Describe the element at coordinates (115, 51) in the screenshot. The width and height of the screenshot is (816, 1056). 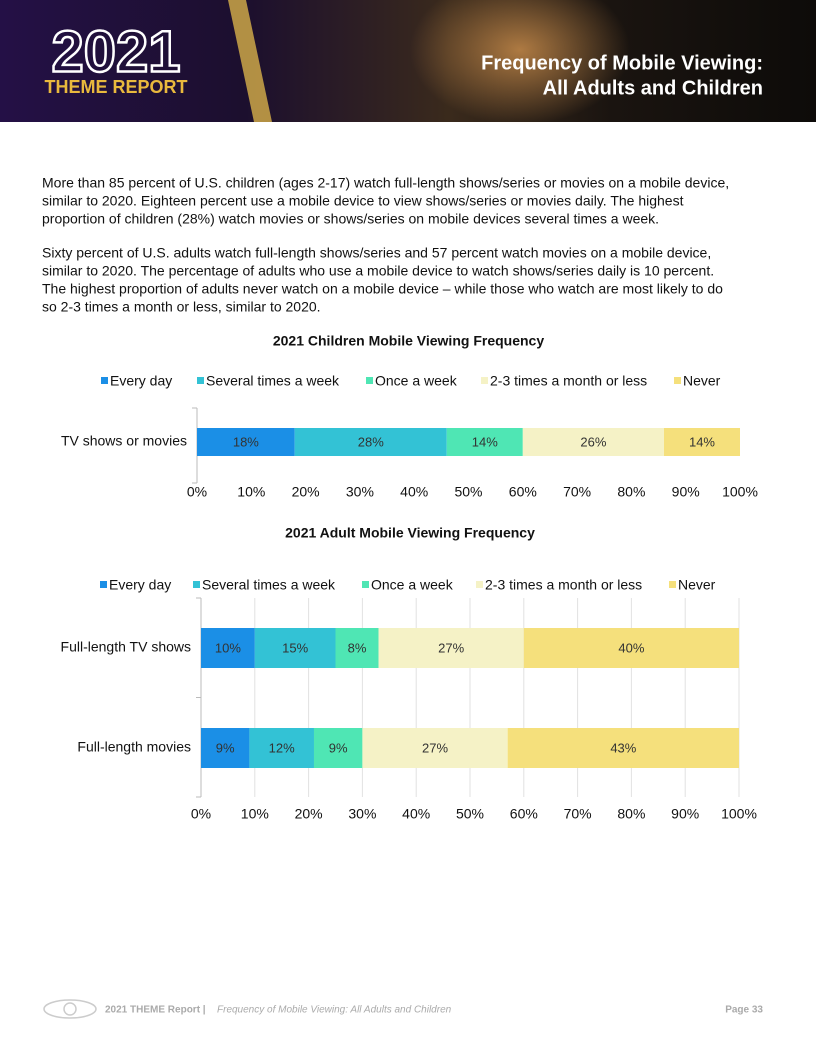
I see `logo-year: 2021` at that location.